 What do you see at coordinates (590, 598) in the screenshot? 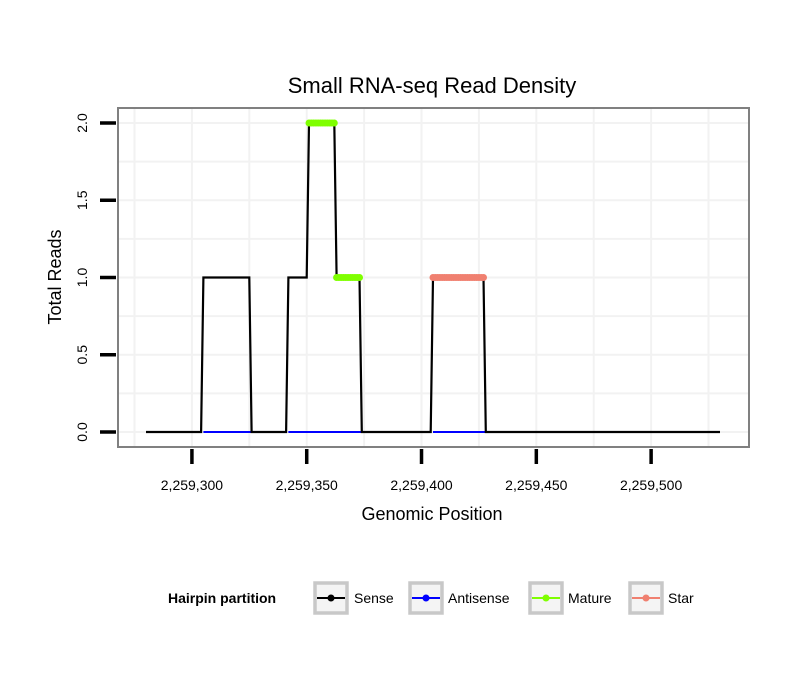
I see `legend-label: Mature` at bounding box center [590, 598].